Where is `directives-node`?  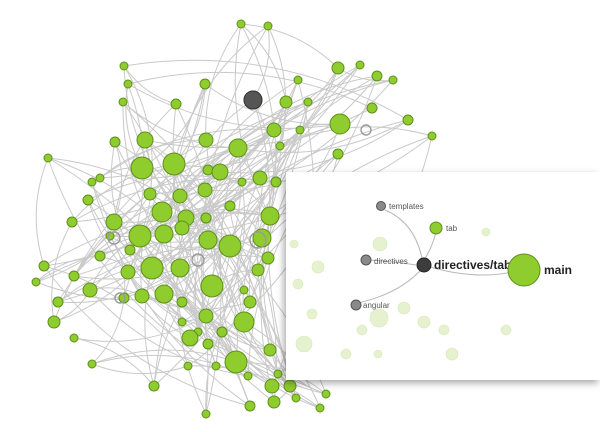 directives-node is located at coordinates (366, 260).